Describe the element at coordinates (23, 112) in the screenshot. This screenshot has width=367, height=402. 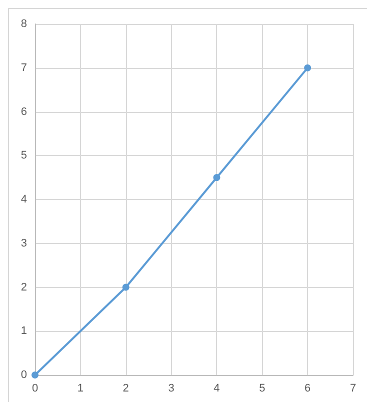
I see `y-tick-label: 6` at that location.